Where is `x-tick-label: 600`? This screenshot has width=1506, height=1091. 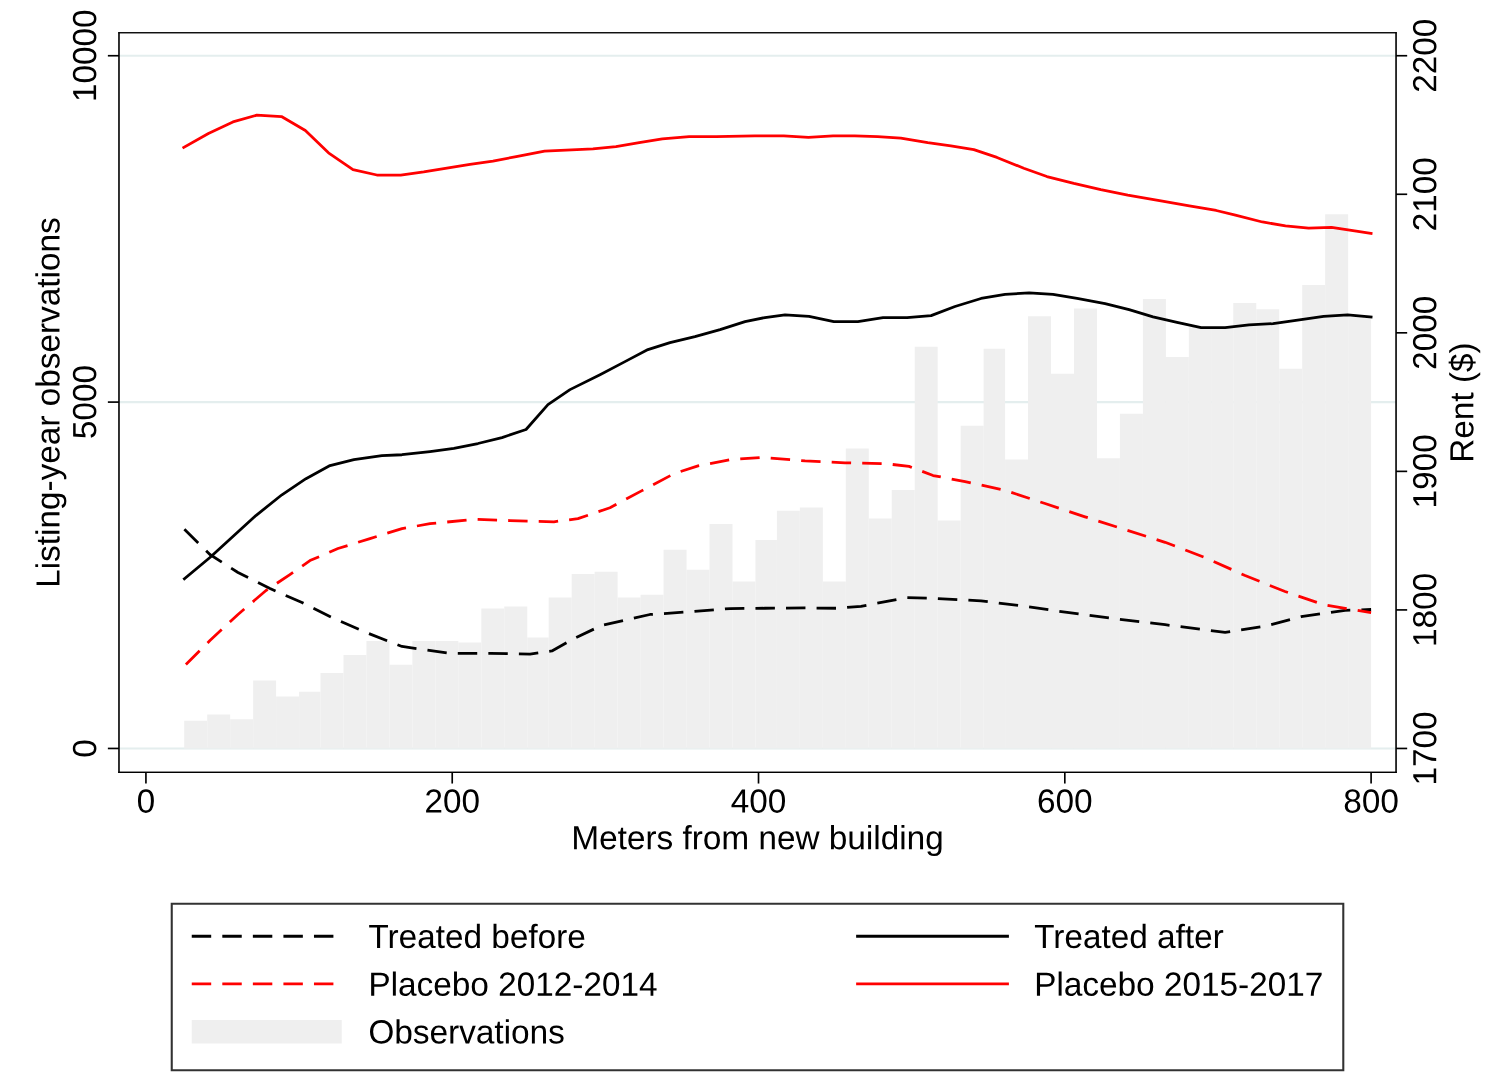
x-tick-label: 600 is located at coordinates (1065, 801).